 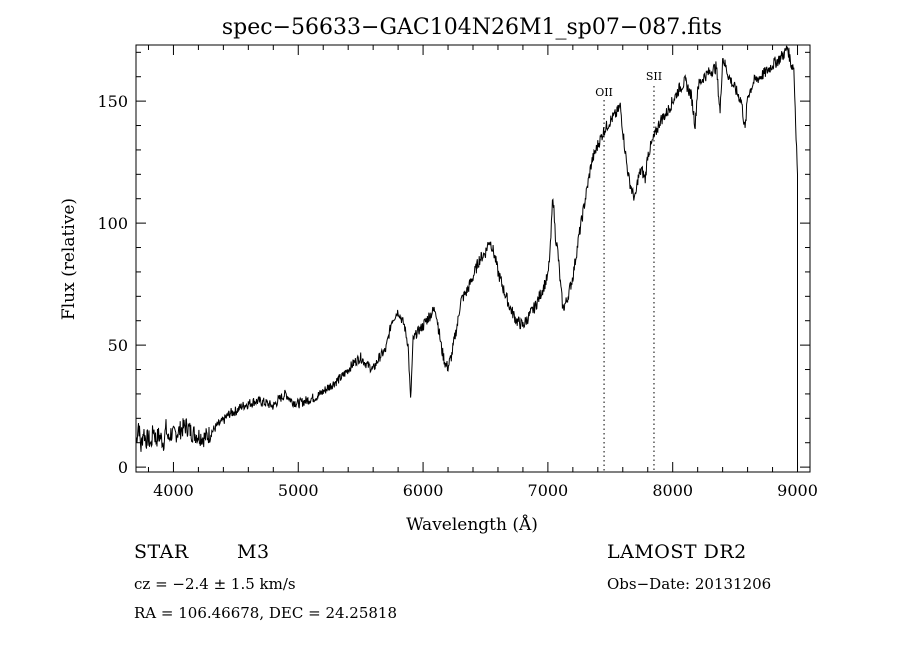 I want to click on x-tick-label: 5000, so click(x=298, y=490).